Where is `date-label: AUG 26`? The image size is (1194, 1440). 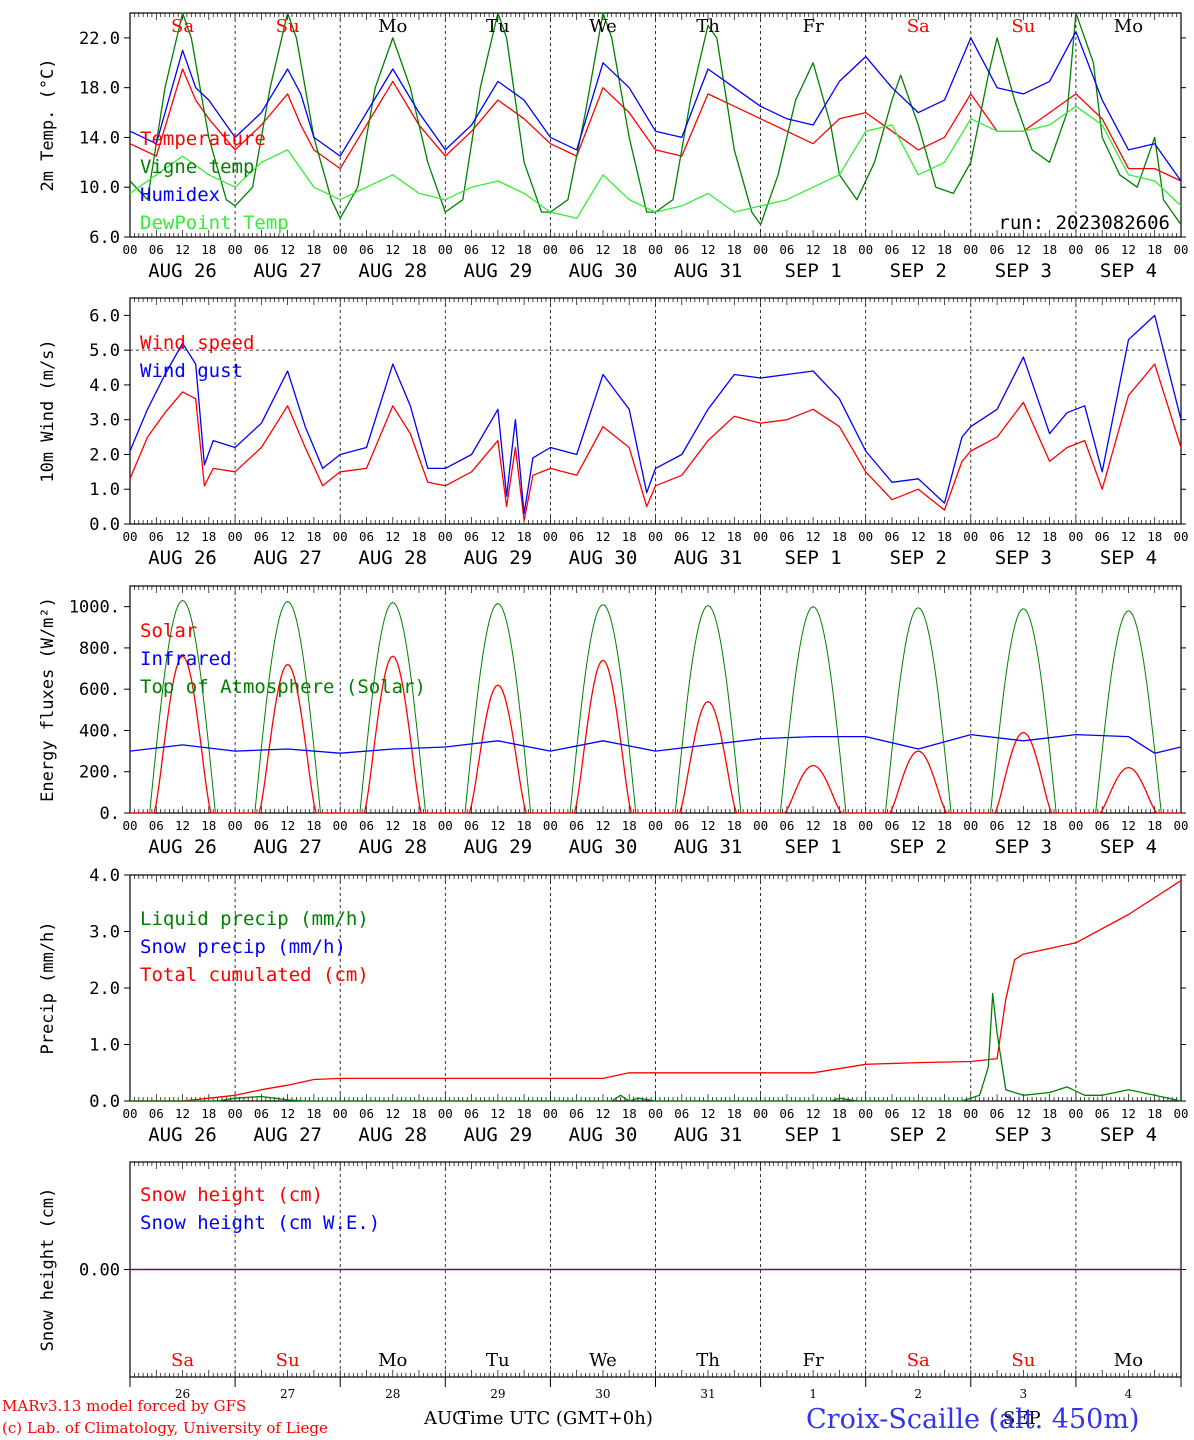 date-label: AUG 26 is located at coordinates (182, 271).